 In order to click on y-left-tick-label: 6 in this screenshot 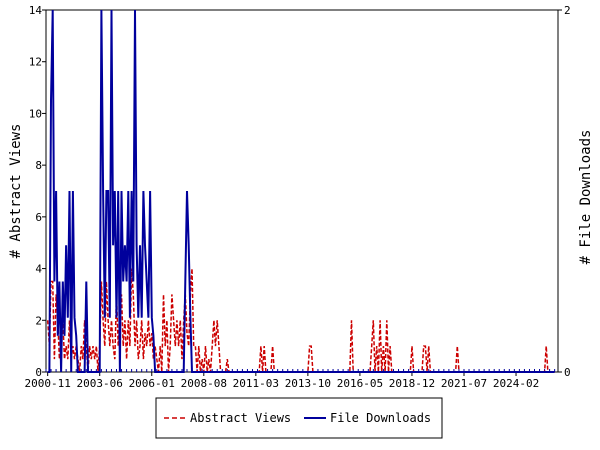, I will do `click(38, 217)`.